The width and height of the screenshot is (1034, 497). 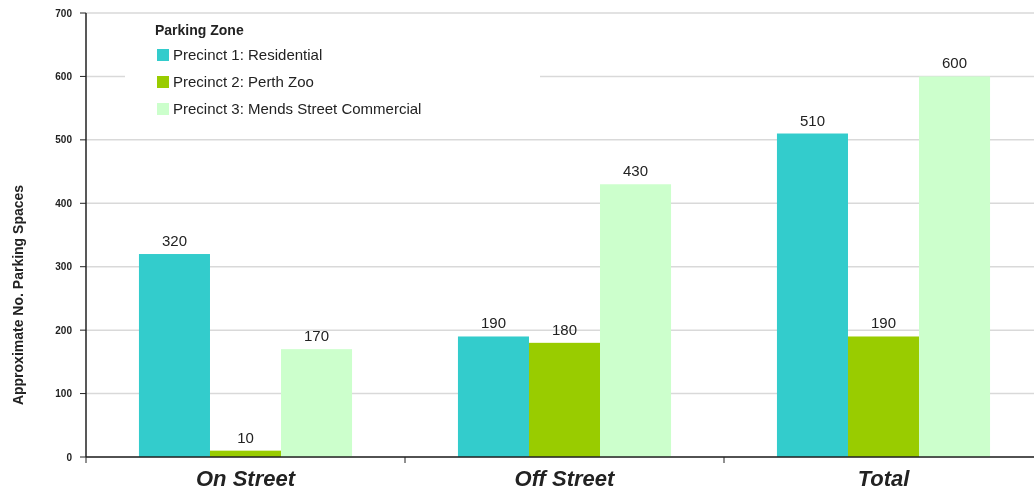 I want to click on legend-title: Parking Zone, so click(x=199, y=30).